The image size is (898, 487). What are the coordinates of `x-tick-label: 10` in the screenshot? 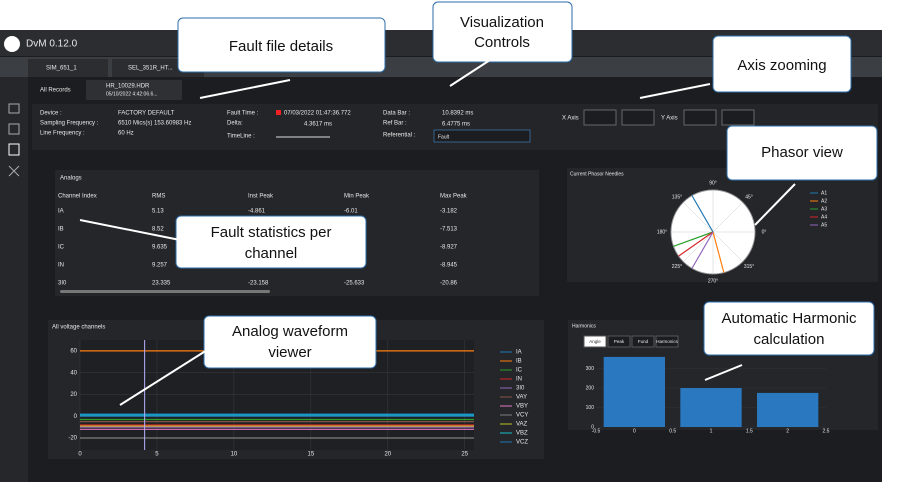 It's located at (234, 455).